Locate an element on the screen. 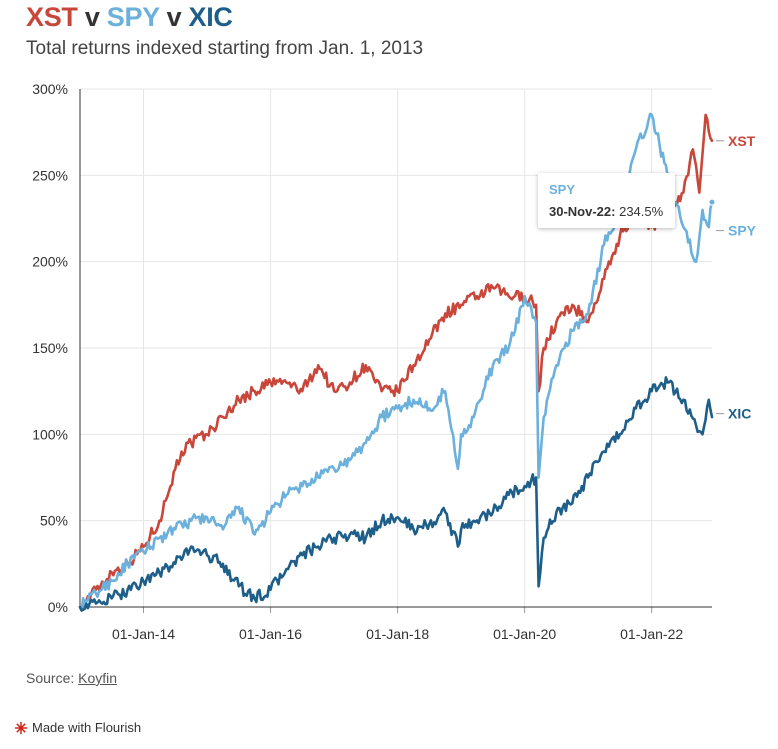 This screenshot has width=778, height=749. end-label-xic: XIC is located at coordinates (739, 414).